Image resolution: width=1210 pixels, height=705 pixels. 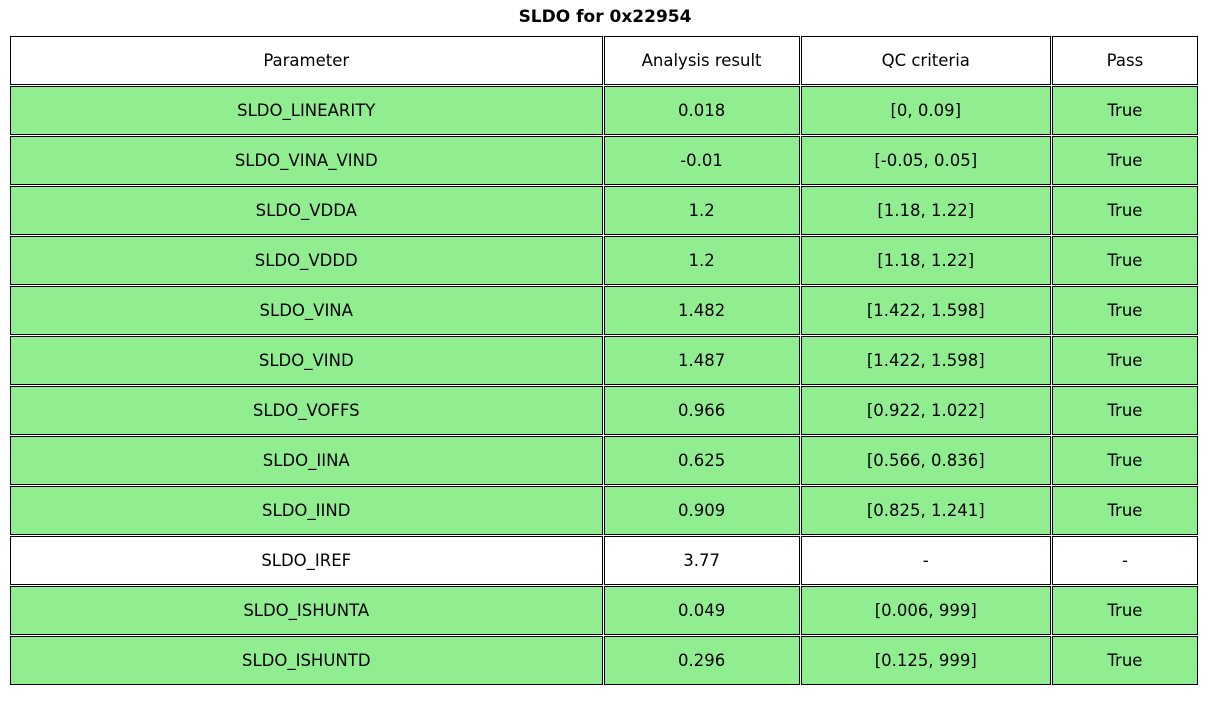 I want to click on table-row: SLDO_LINEARITY 0.018 [0, 0.09] True, so click(x=604, y=110).